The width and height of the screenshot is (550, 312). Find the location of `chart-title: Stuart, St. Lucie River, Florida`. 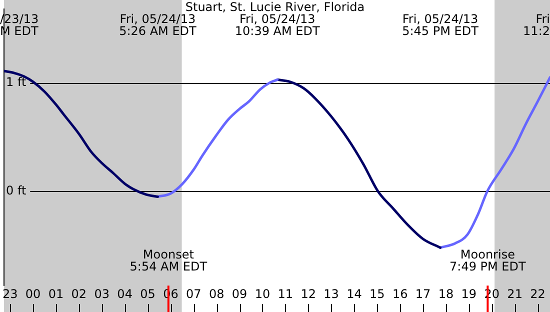

chart-title: Stuart, St. Lucie River, Florida is located at coordinates (275, 7).